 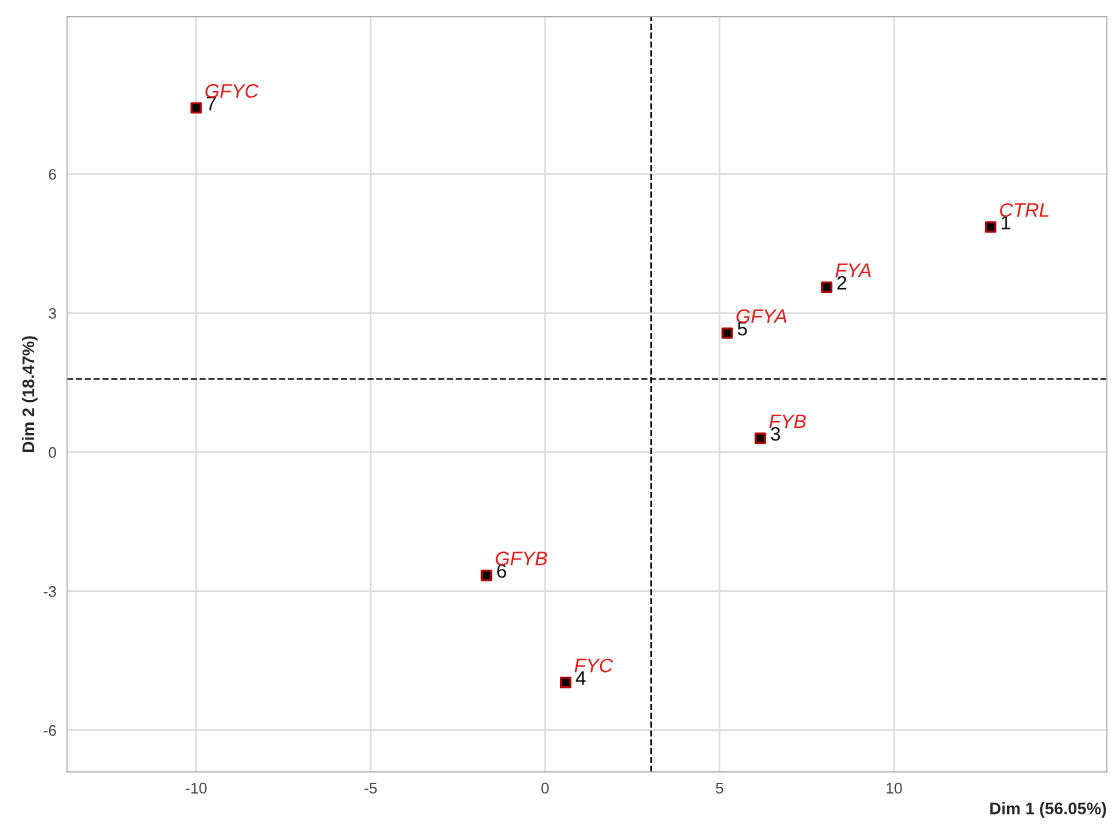 What do you see at coordinates (842, 282) in the screenshot?
I see `annotation: 2` at bounding box center [842, 282].